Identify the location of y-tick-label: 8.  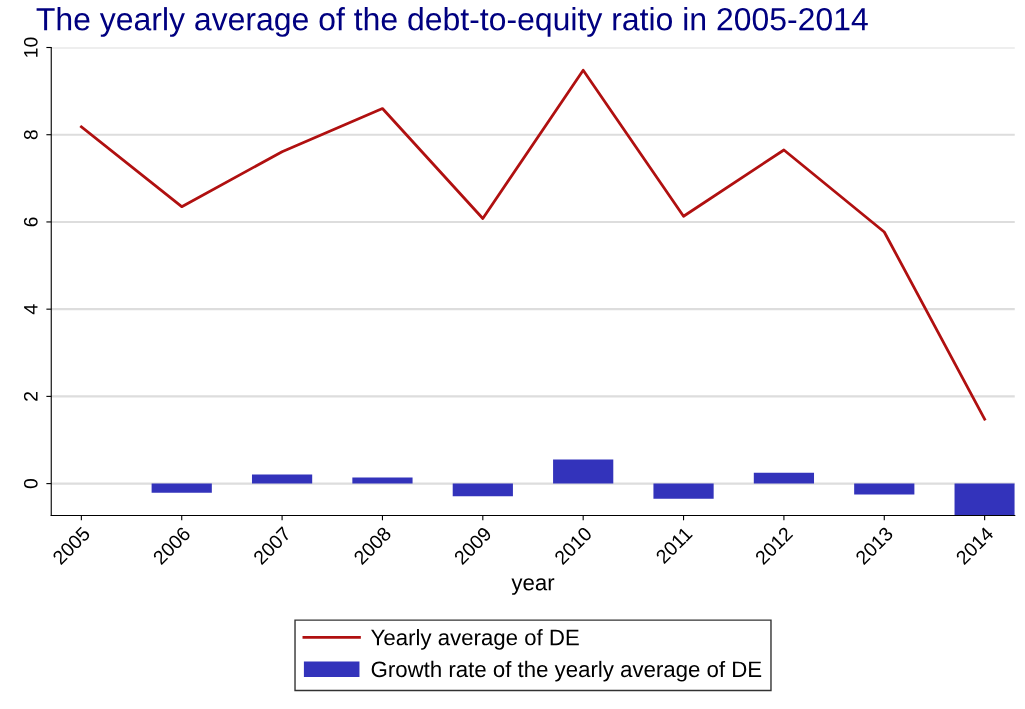
(30, 135).